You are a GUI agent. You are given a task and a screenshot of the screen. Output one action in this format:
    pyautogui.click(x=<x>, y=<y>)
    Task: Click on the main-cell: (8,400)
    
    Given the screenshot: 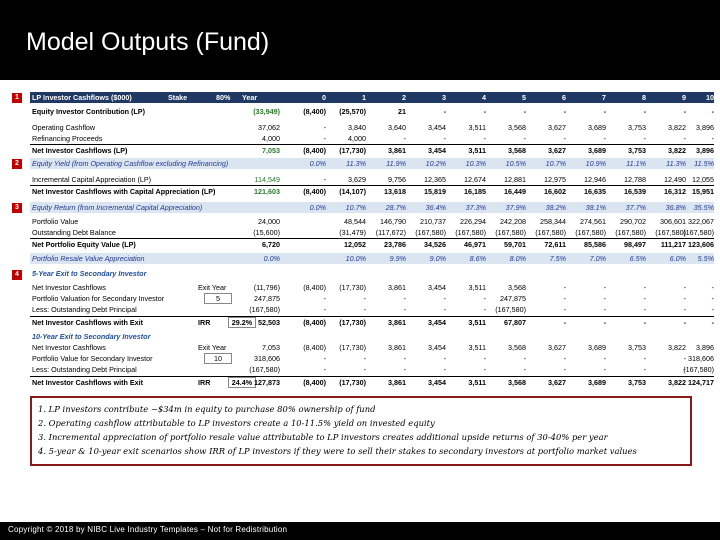 What is the action you would take?
    pyautogui.click(x=314, y=111)
    